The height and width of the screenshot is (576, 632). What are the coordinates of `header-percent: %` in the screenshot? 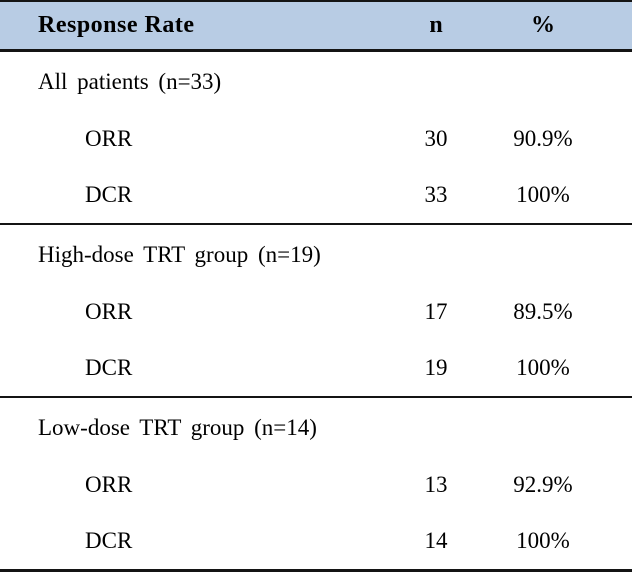 It's located at (543, 25).